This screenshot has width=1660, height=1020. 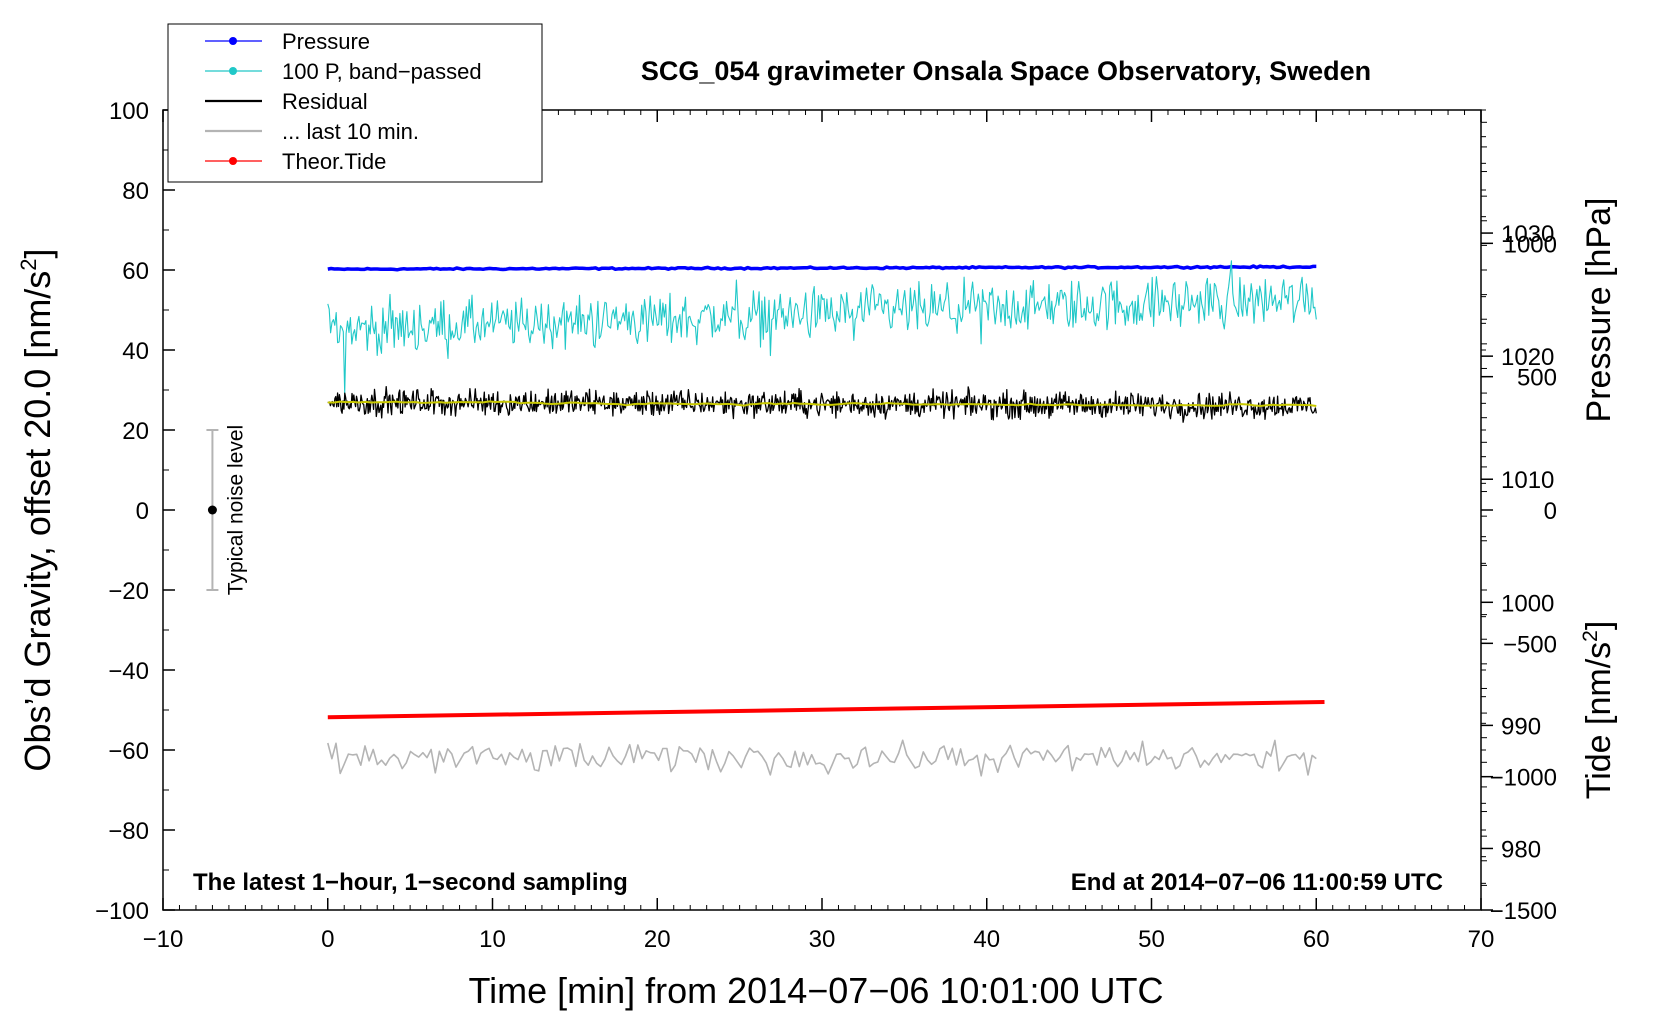 What do you see at coordinates (128, 831) in the screenshot?
I see `y-tick-label: −80` at bounding box center [128, 831].